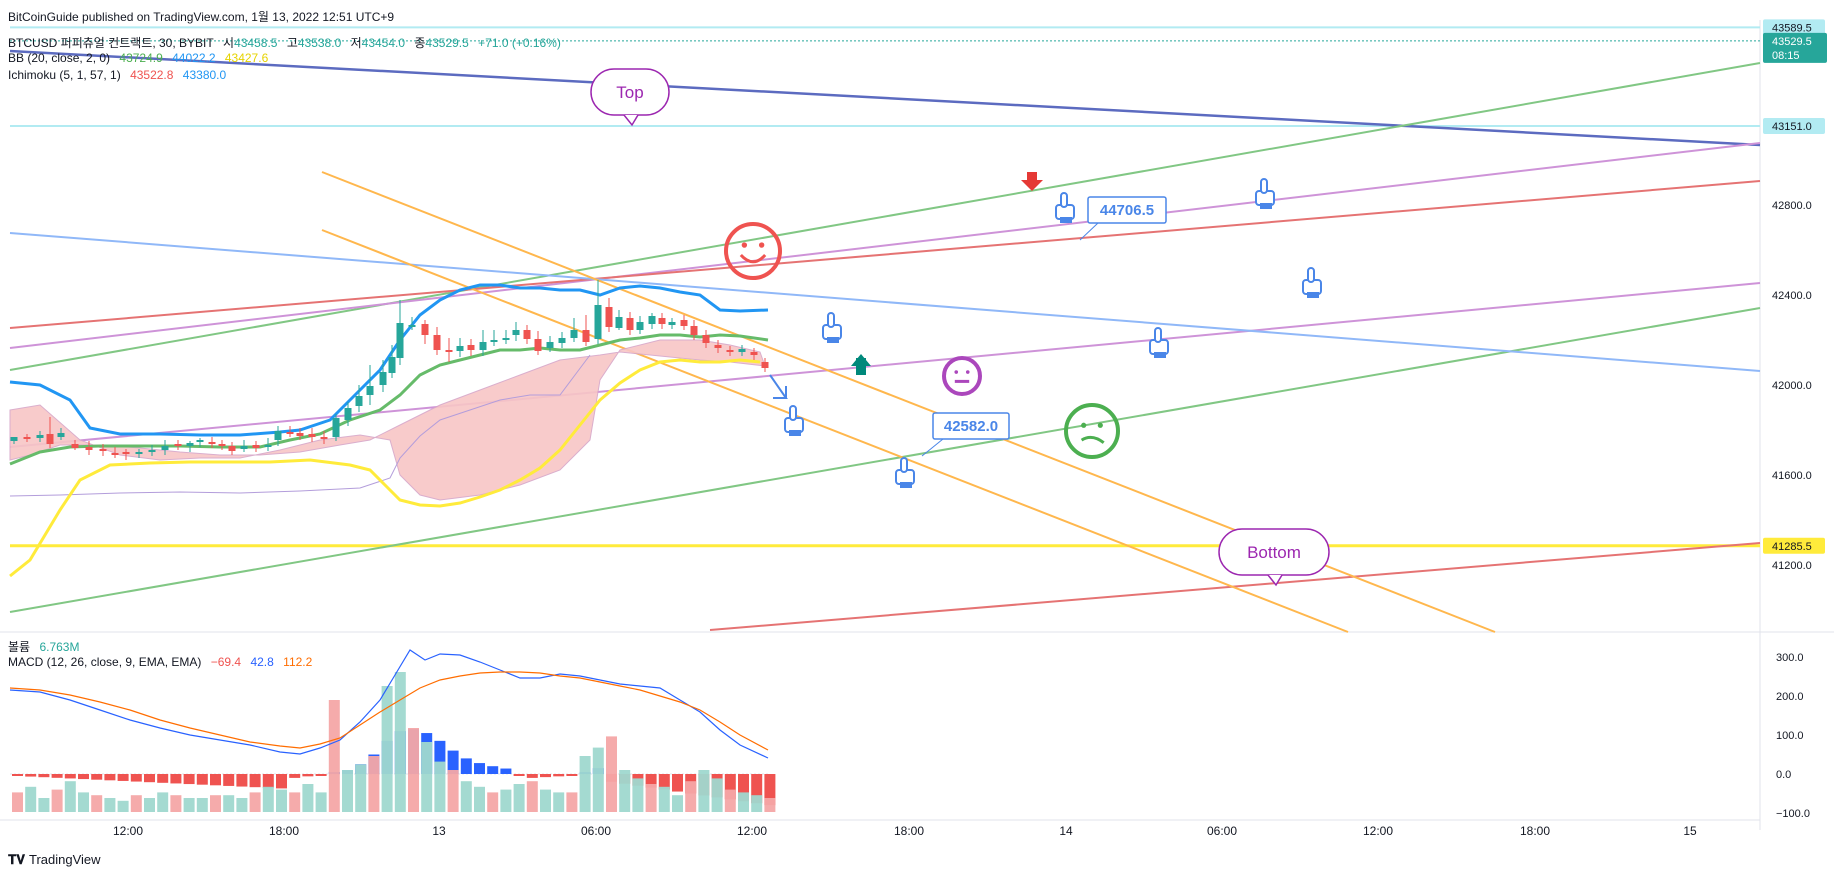 The height and width of the screenshot is (878, 1834). I want to click on ichimoku-value-1: 43522.8, so click(152, 75).